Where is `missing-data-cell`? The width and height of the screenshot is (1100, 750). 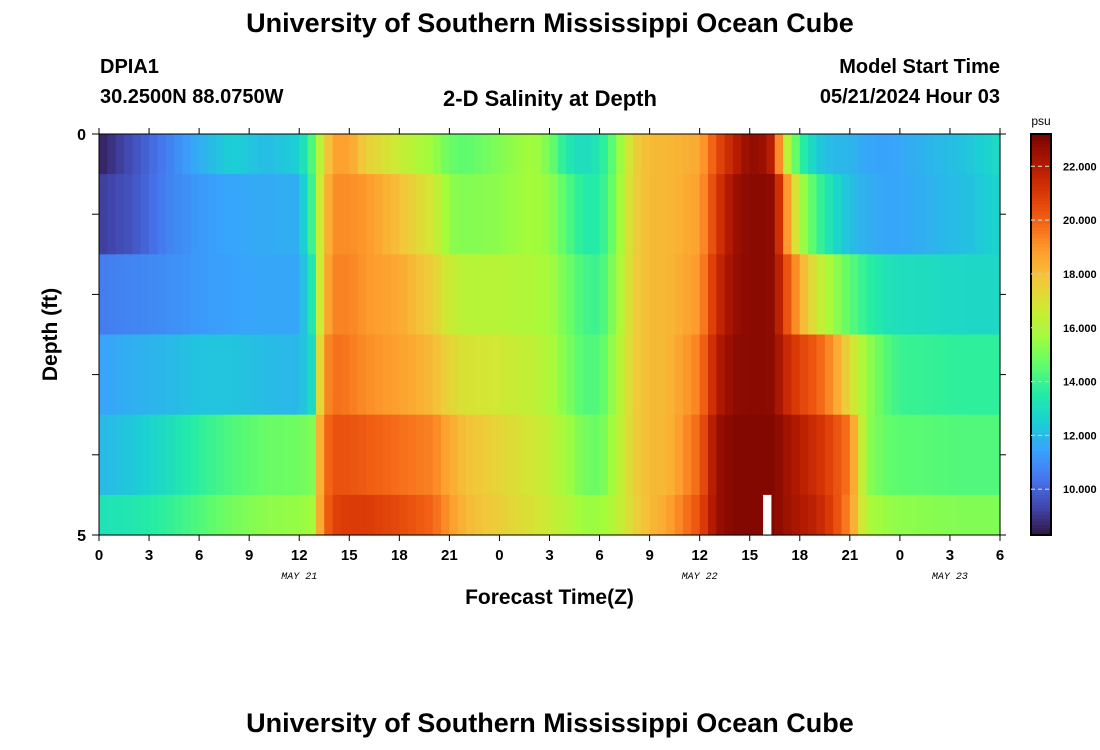
missing-data-cell is located at coordinates (767, 514).